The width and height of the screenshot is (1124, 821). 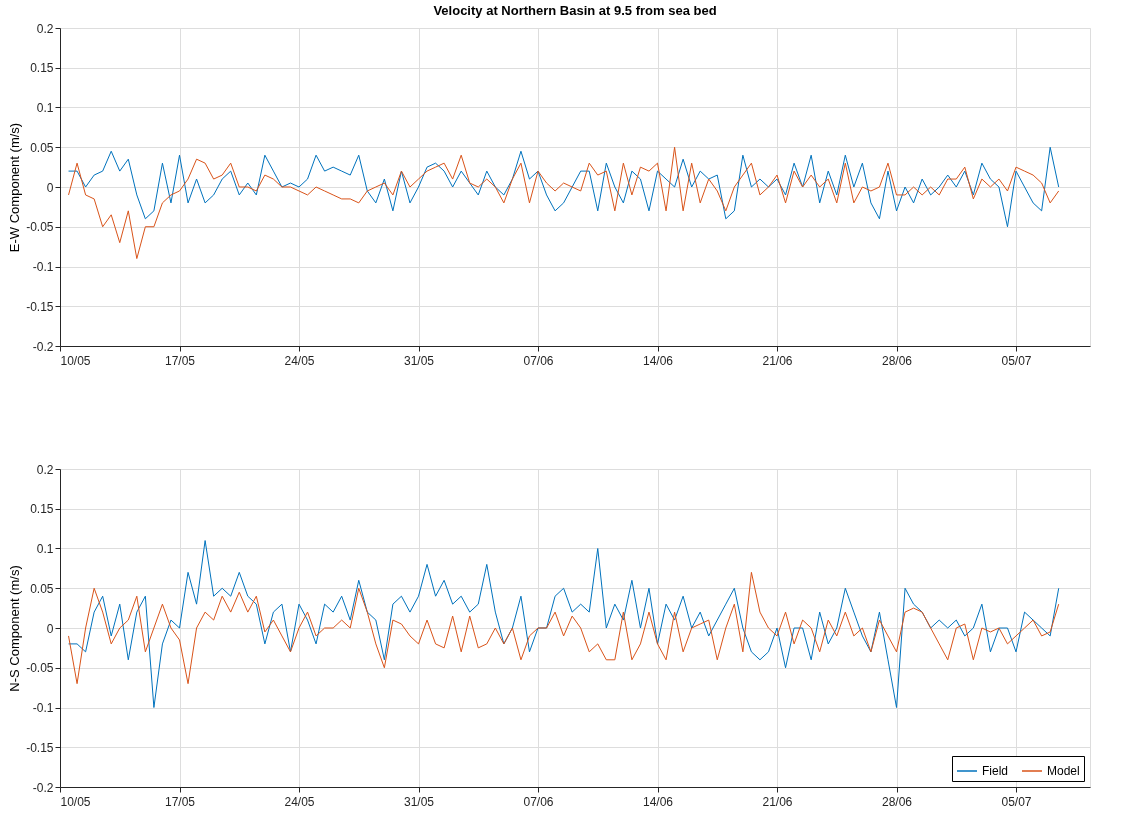 What do you see at coordinates (15, 187) in the screenshot?
I see `y-axis-title: E-W Component (m/s)` at bounding box center [15, 187].